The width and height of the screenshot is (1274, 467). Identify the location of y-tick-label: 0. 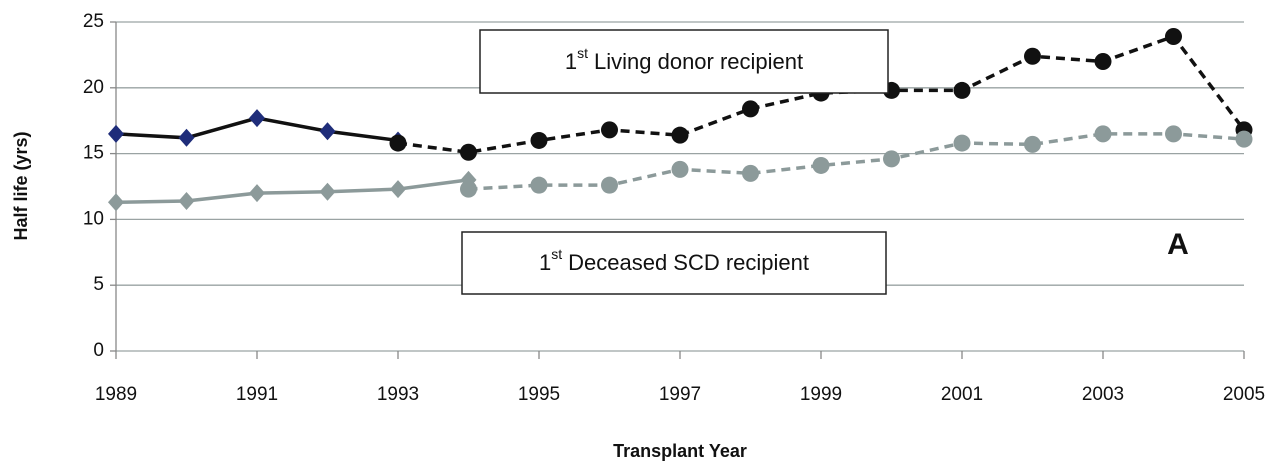
(98, 350).